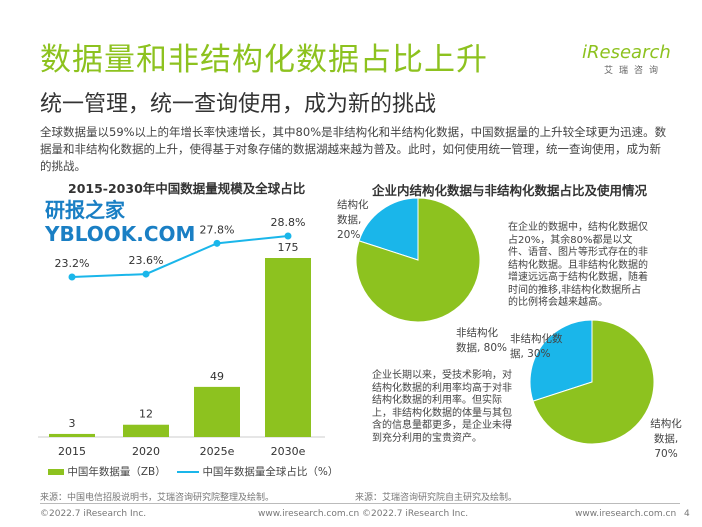 The image size is (702, 527). What do you see at coordinates (72, 451) in the screenshot?
I see `x-tick-label: 2015` at bounding box center [72, 451].